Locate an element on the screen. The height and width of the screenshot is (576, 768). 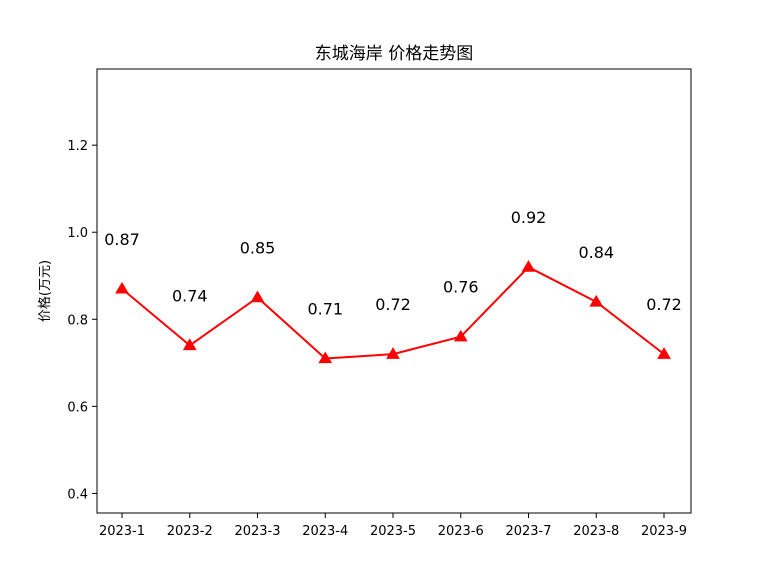
data-label: 0.85 is located at coordinates (258, 248).